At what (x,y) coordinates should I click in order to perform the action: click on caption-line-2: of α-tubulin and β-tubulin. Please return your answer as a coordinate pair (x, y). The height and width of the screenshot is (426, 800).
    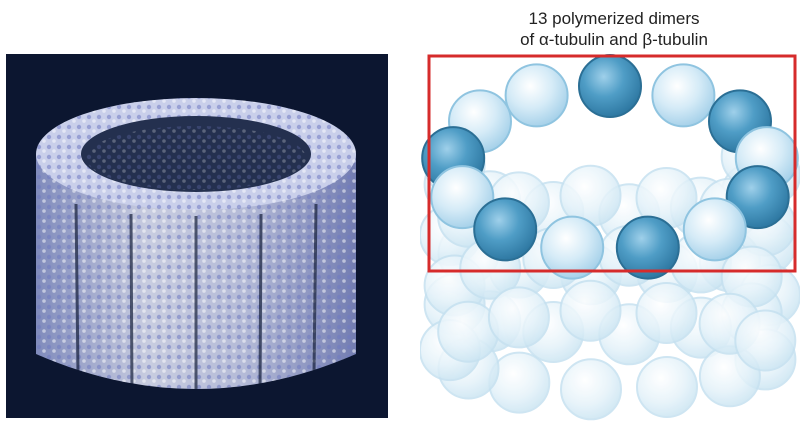
    Looking at the image, I should click on (614, 39).